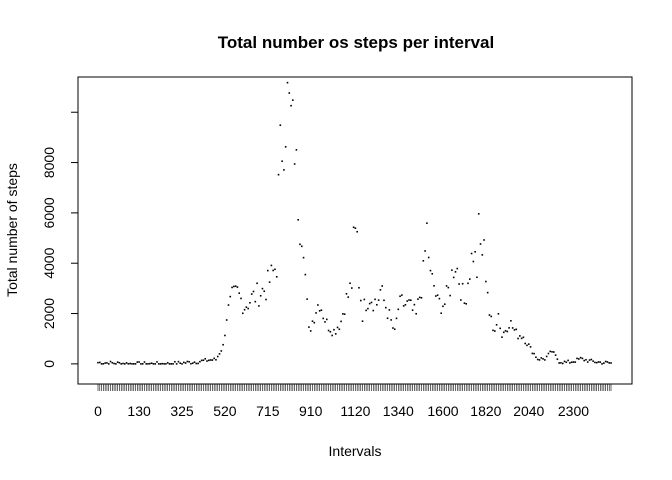 The height and width of the screenshot is (480, 672). Describe the element at coordinates (353, 401) in the screenshot. I see `x-axis: 0 130 325 520 715 910 1120 1340 1600 1820 2040 2300` at that location.